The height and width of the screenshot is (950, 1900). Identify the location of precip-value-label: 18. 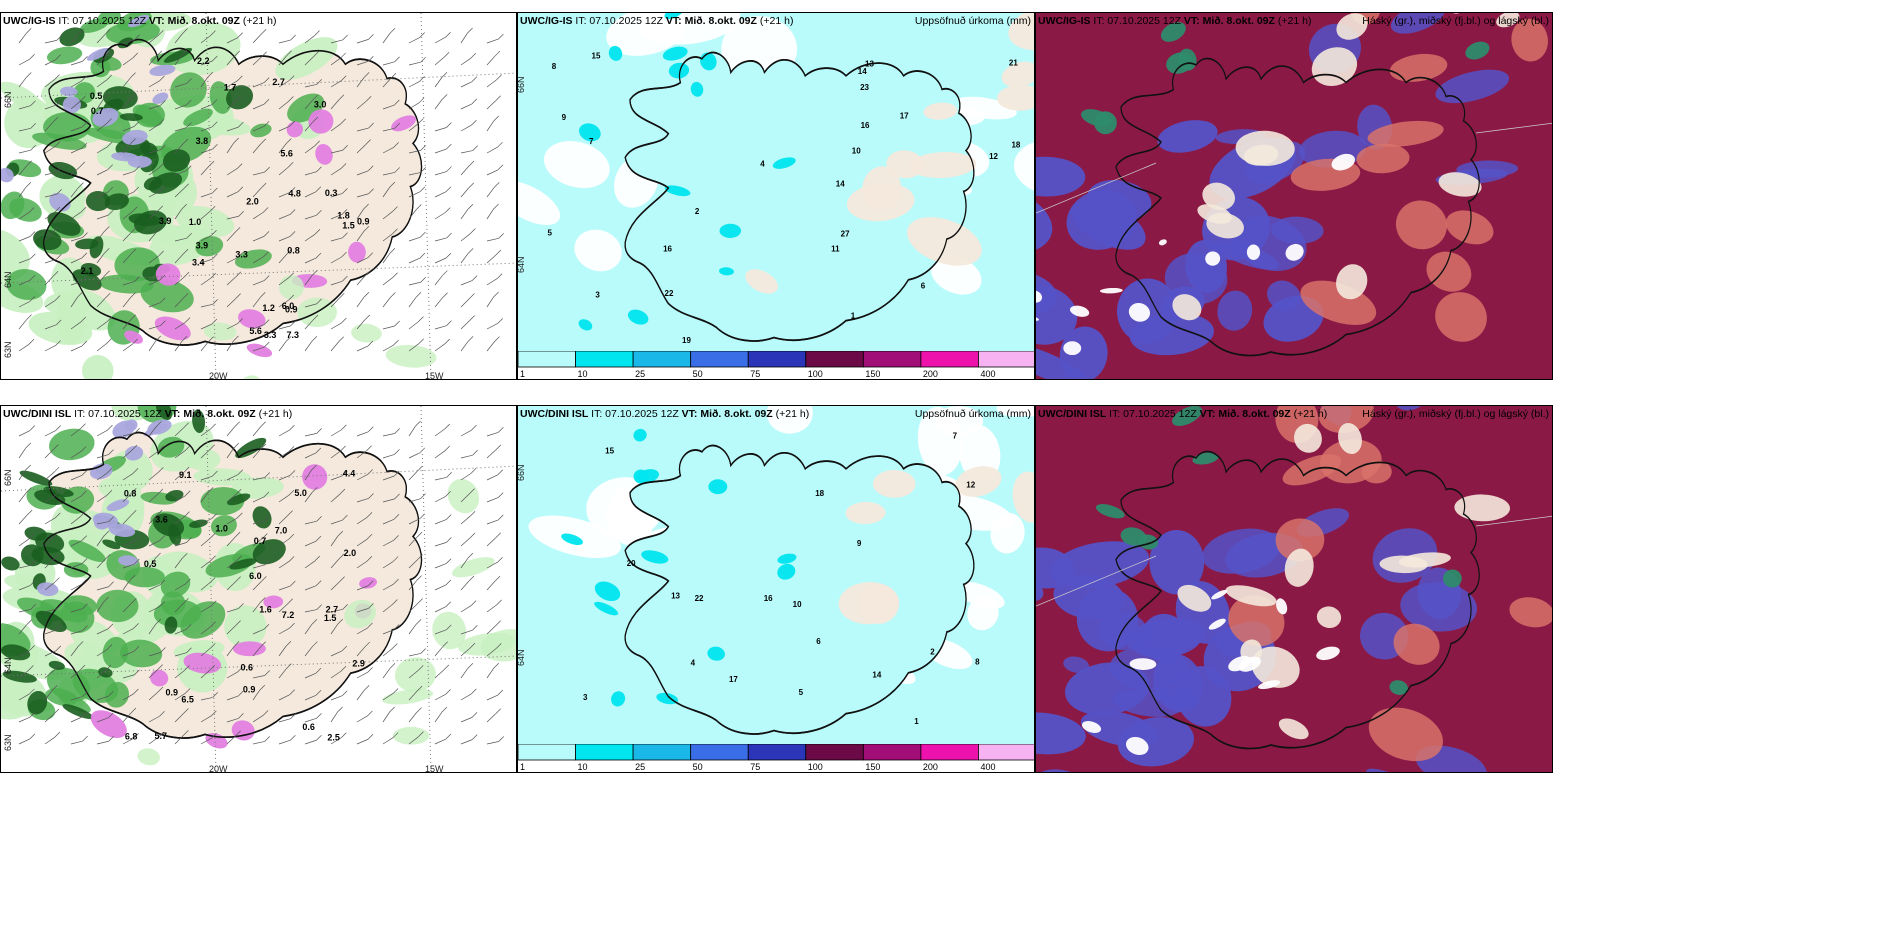
(1015, 144).